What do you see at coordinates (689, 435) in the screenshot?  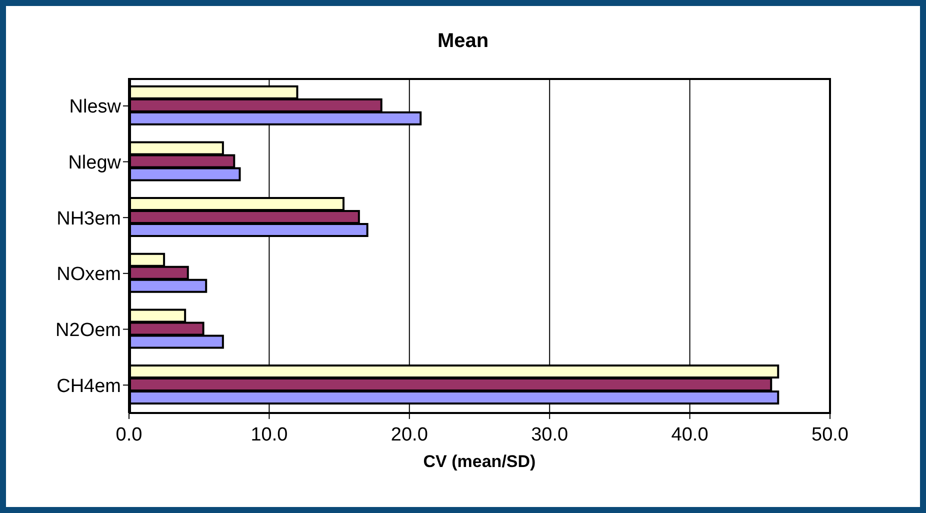 I see `x-tick-label: 40.0` at bounding box center [689, 435].